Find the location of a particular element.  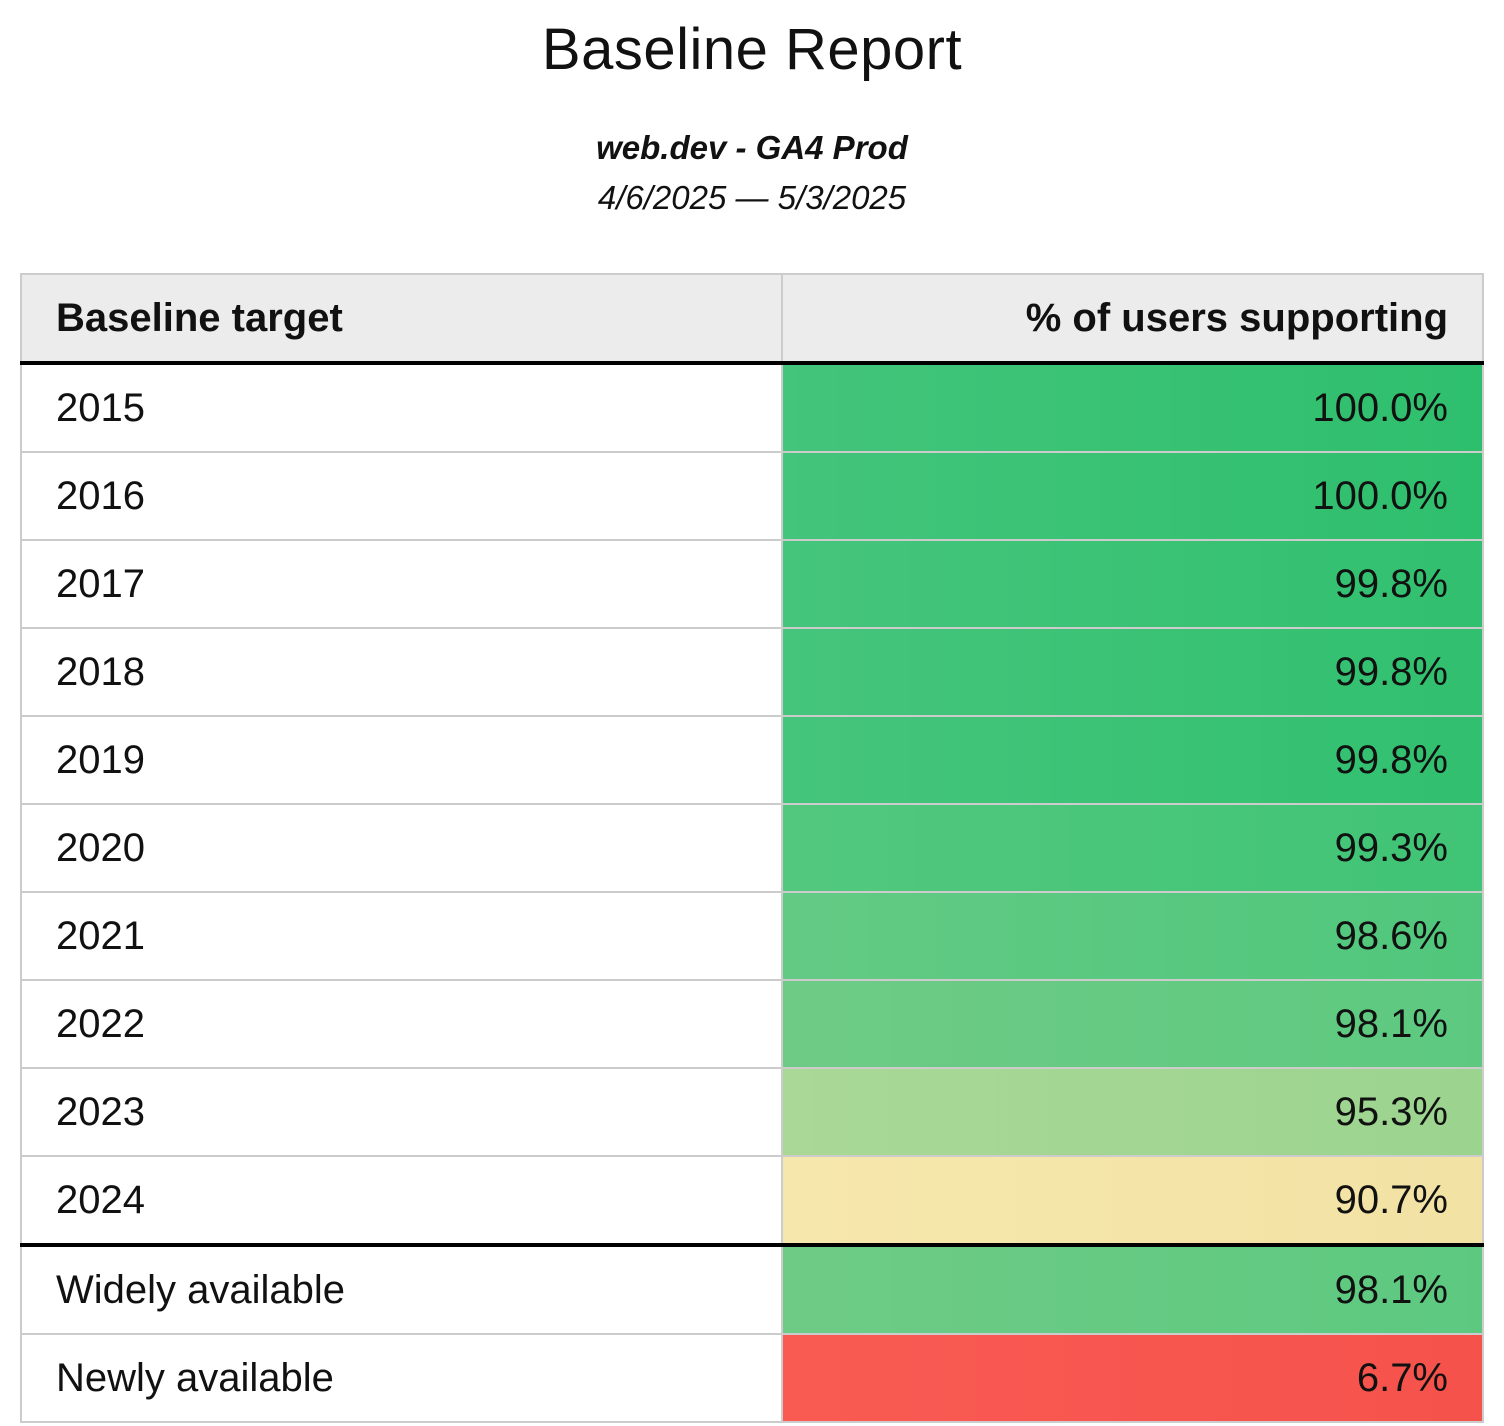

table-row: 2016 100.0% is located at coordinates (752, 496).